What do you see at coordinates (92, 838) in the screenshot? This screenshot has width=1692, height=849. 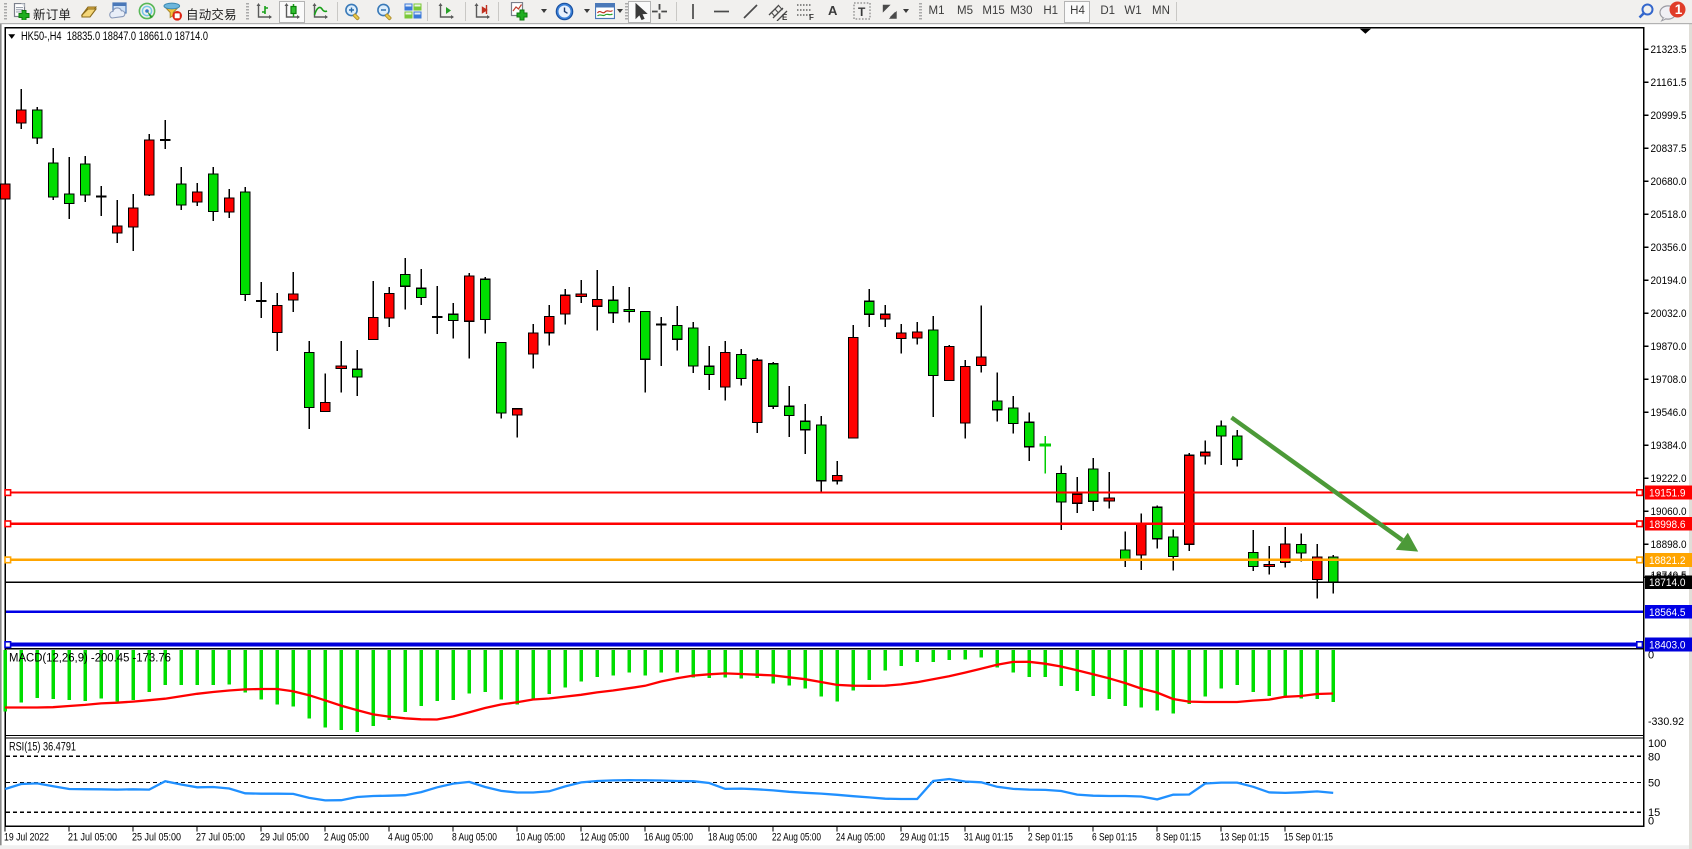 I see `svg-text: 21 Jul 05:00` at bounding box center [92, 838].